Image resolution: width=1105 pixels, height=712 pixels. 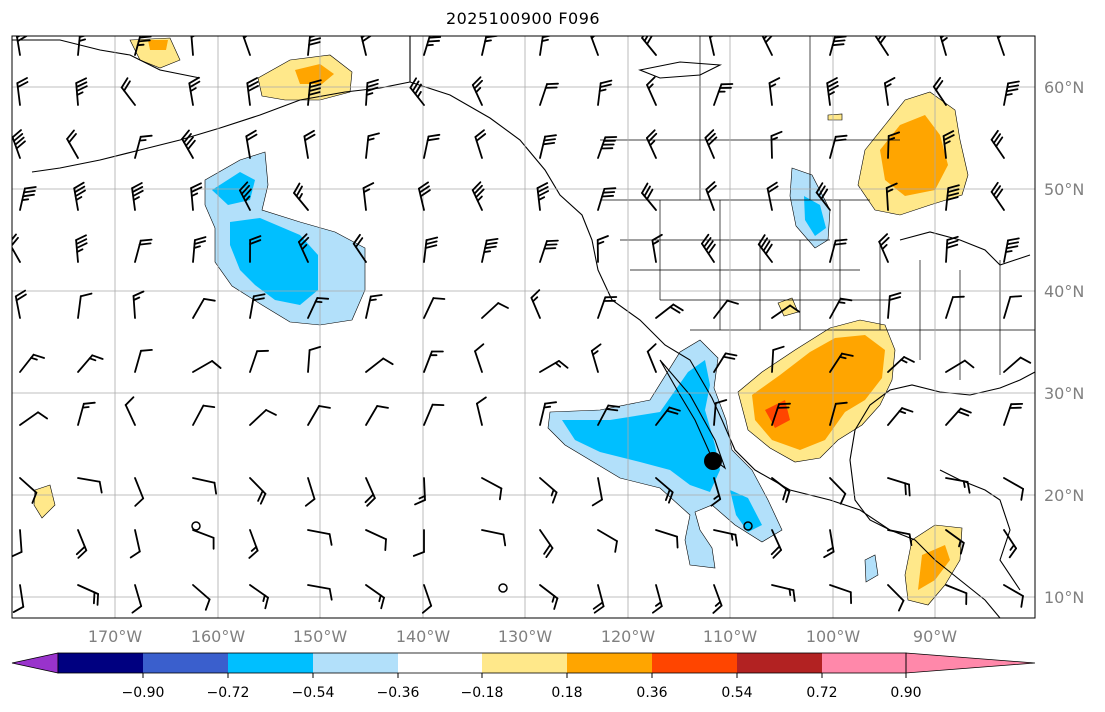 What do you see at coordinates (935, 636) in the screenshot?
I see `lon-label: 90°W` at bounding box center [935, 636].